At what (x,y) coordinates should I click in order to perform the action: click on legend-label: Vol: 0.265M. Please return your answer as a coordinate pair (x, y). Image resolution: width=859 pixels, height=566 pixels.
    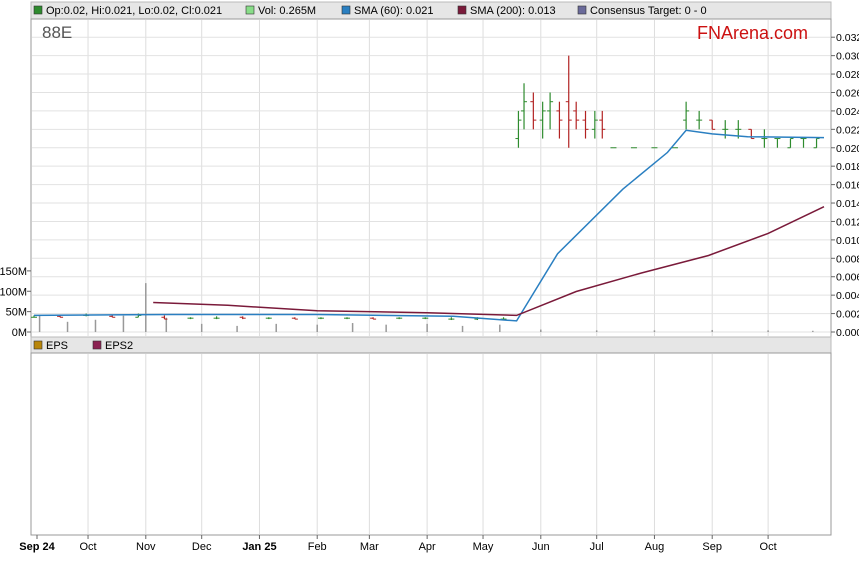
    Looking at the image, I should click on (287, 11).